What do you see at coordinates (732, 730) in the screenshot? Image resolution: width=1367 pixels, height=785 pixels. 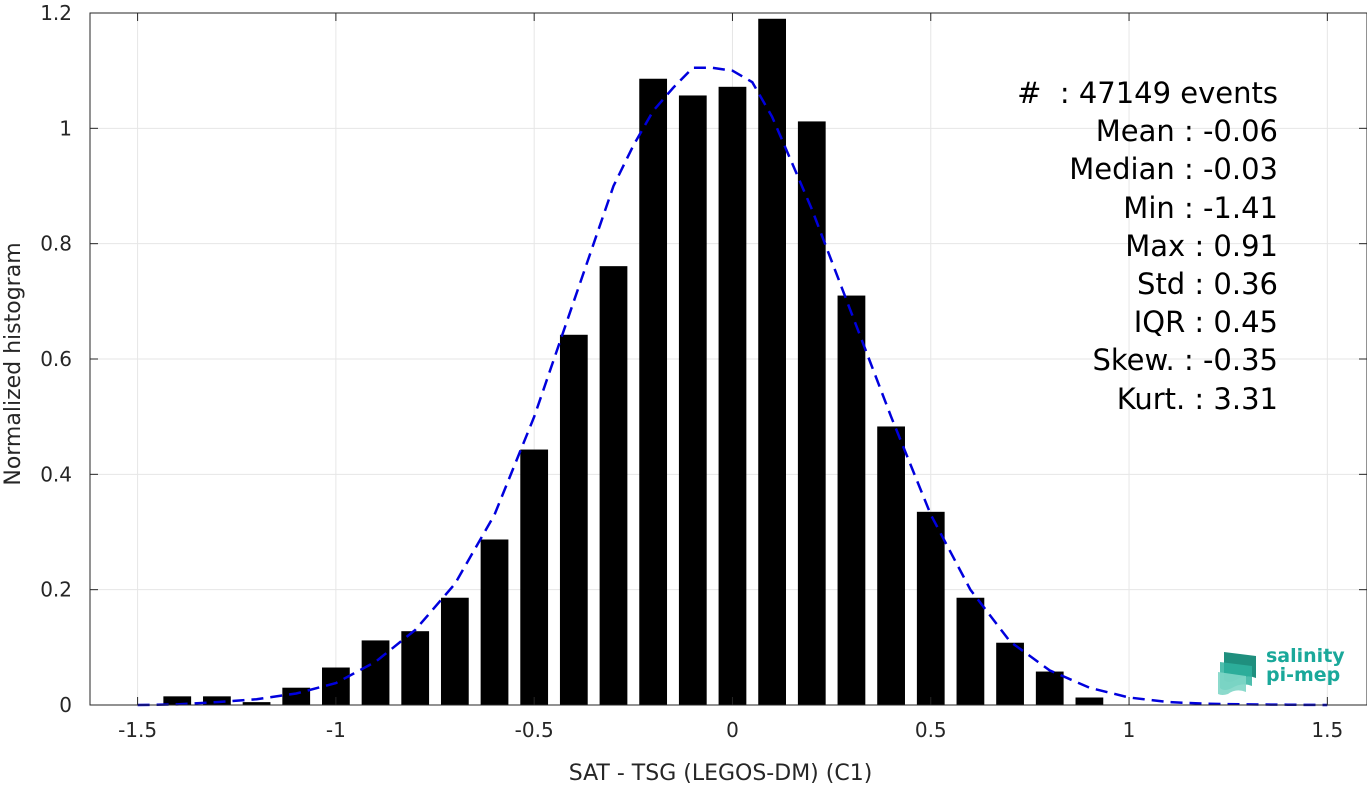 I see `x-tick-label: 0` at bounding box center [732, 730].